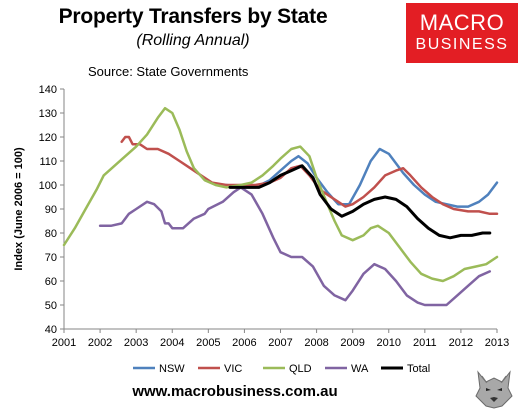  Describe the element at coordinates (51, 330) in the screenshot. I see `y-tick-label: 40` at that location.